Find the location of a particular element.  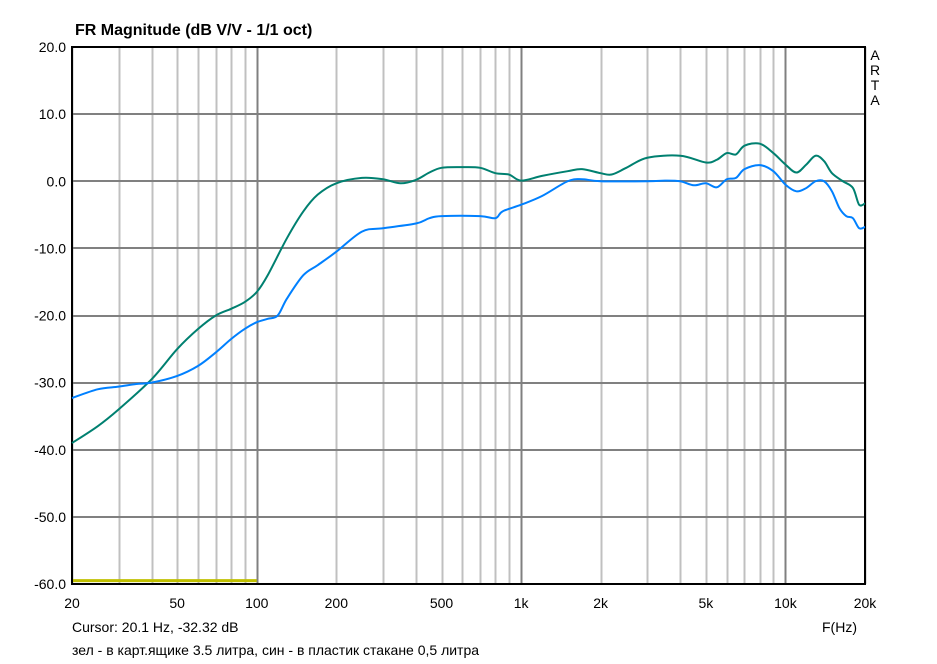

y-tick-label: -40.0 is located at coordinates (50, 450).